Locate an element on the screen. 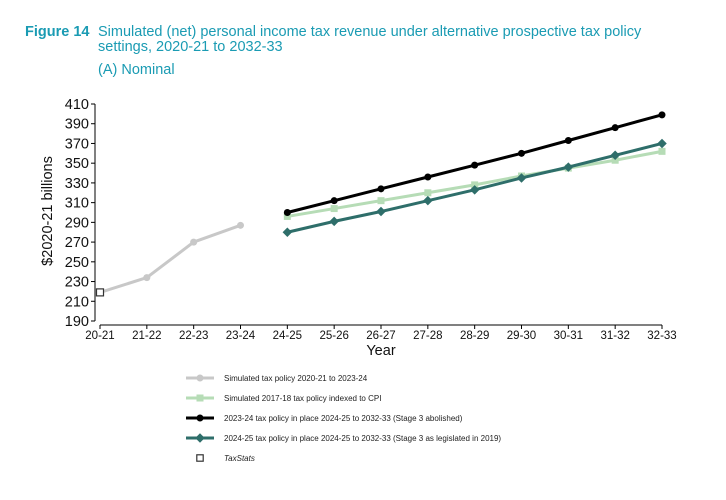  x-tick-label: 28-29 is located at coordinates (474, 336).